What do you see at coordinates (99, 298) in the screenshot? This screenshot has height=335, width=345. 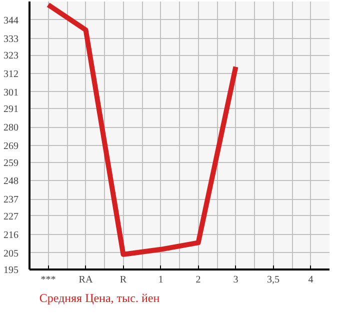 I see `text: Средняя Цена, тыс. йен` at bounding box center [99, 298].